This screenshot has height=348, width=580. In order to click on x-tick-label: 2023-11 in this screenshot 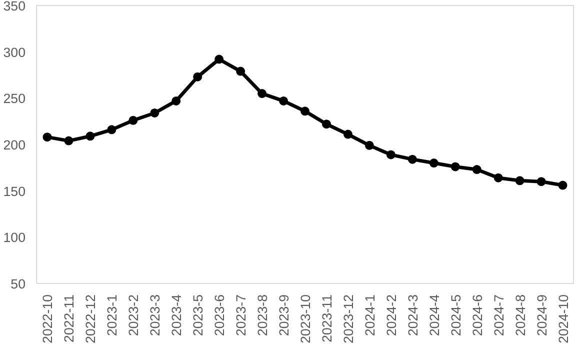, I will do `click(326, 318)`.